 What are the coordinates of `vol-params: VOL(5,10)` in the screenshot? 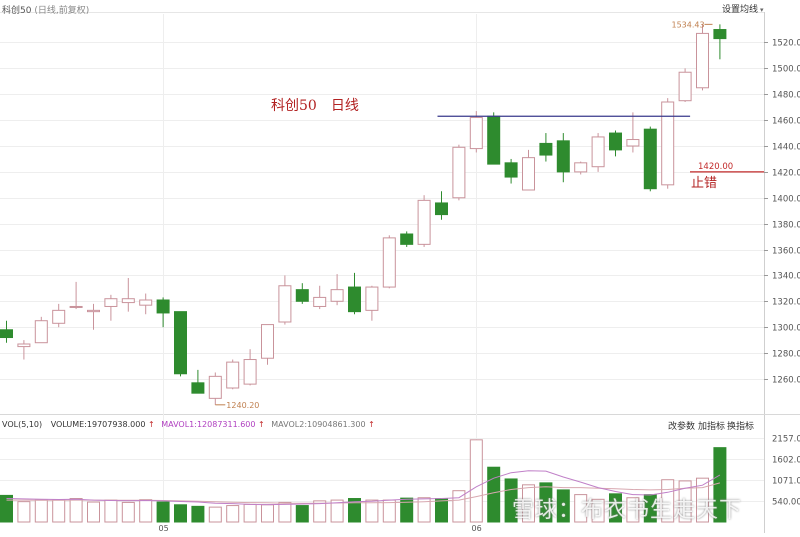 It's located at (22, 424).